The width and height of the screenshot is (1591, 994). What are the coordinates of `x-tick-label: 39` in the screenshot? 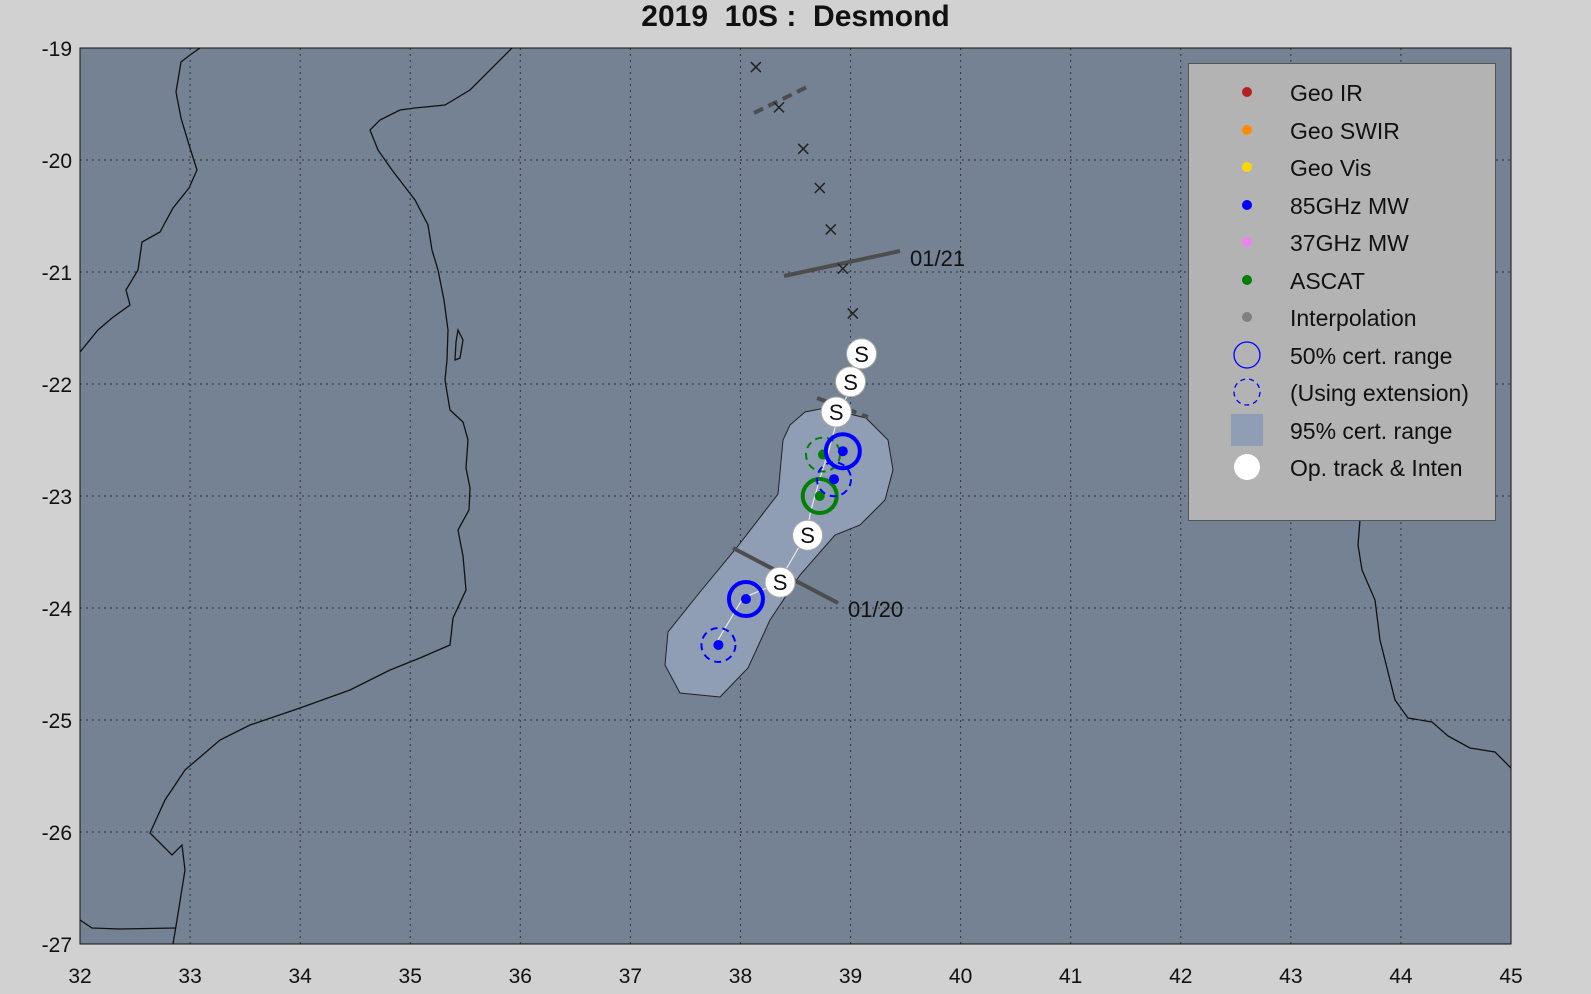 It's located at (850, 976).